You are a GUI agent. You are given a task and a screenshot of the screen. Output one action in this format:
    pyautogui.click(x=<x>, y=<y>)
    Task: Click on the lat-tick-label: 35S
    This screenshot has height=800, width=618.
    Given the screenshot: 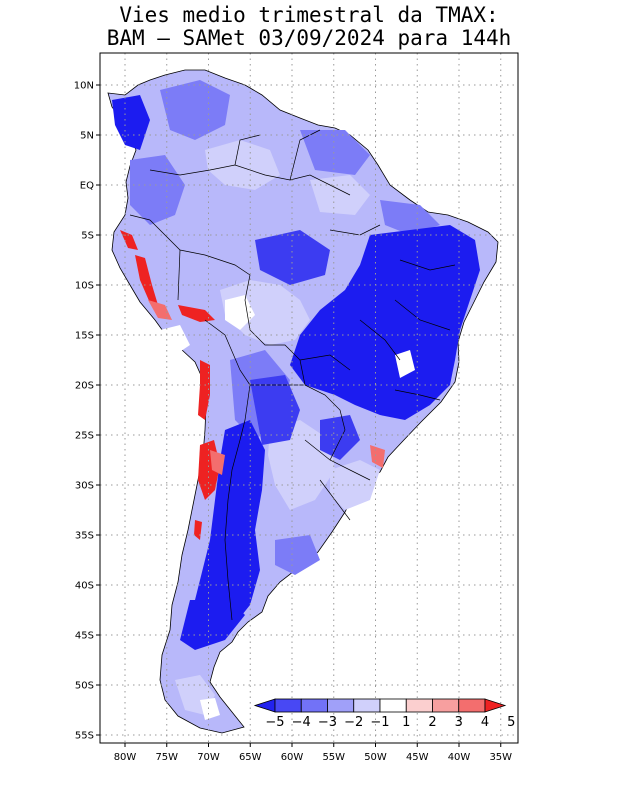 What is the action you would take?
    pyautogui.click(x=84, y=536)
    